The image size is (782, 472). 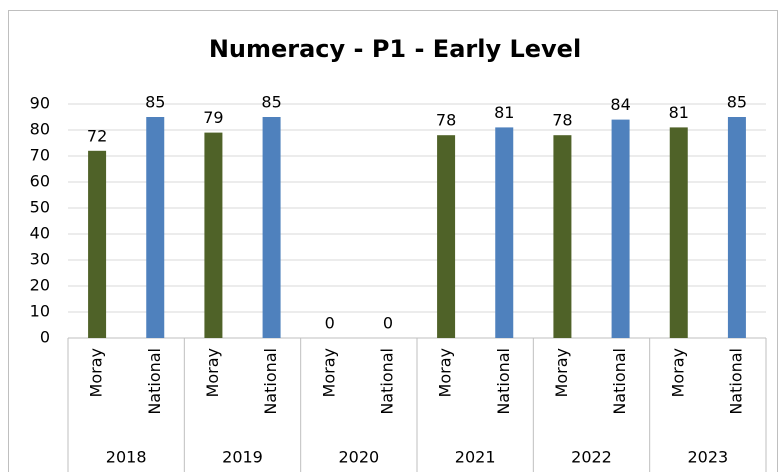 What do you see at coordinates (358, 457) in the screenshot?
I see `x-group-label: 2020` at bounding box center [358, 457].